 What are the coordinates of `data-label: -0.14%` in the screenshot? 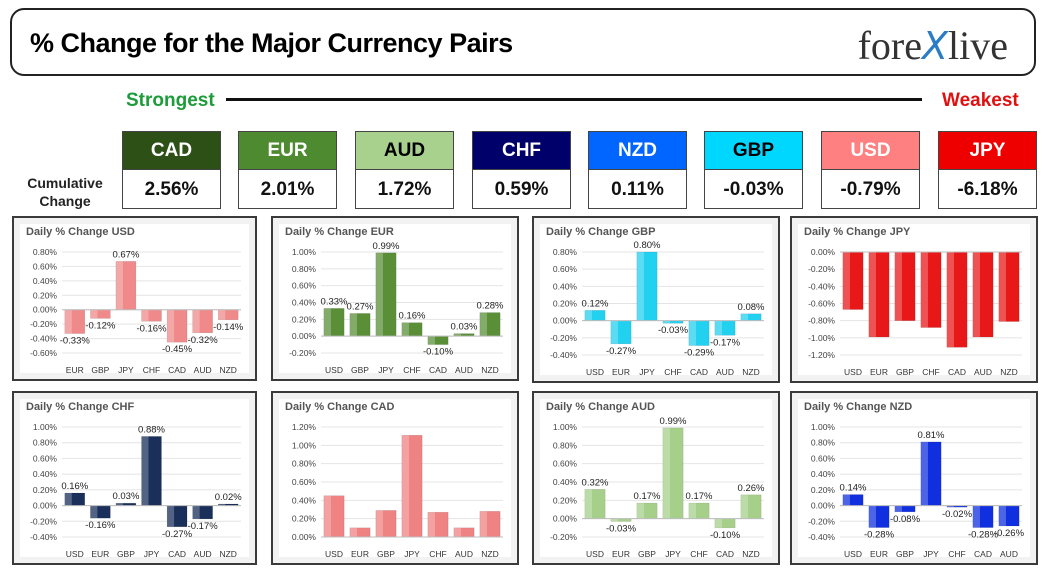 It's located at (228, 327).